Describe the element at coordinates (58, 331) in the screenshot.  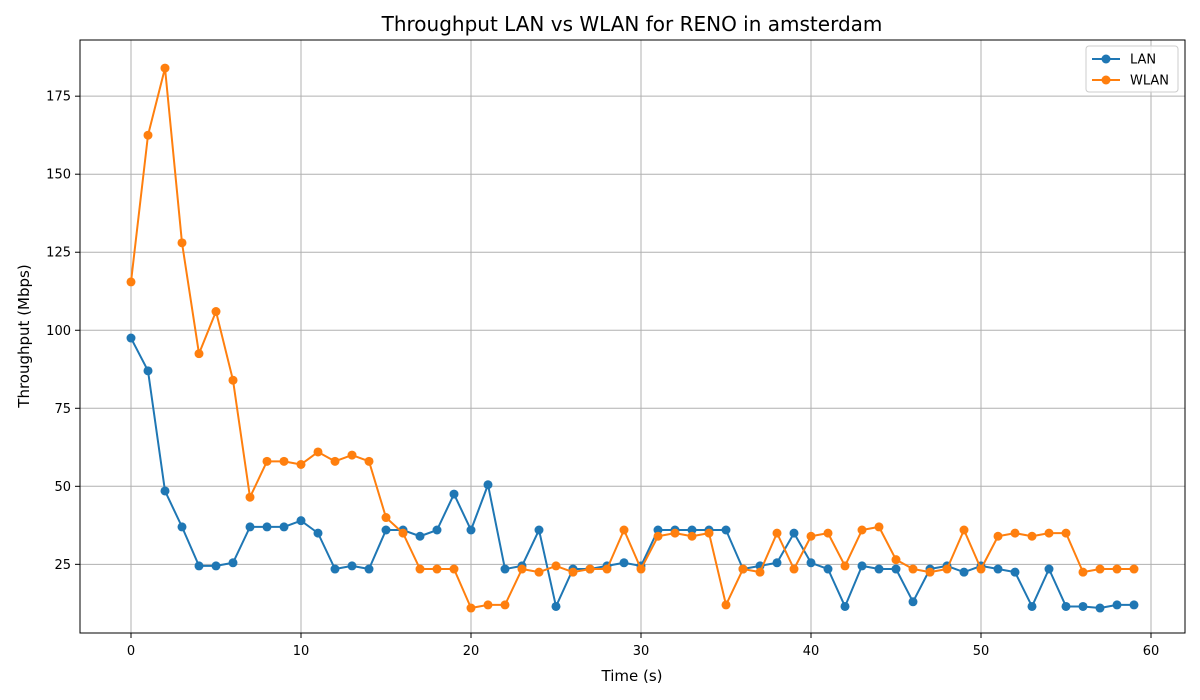
I see `y-tick-label: 100` at that location.